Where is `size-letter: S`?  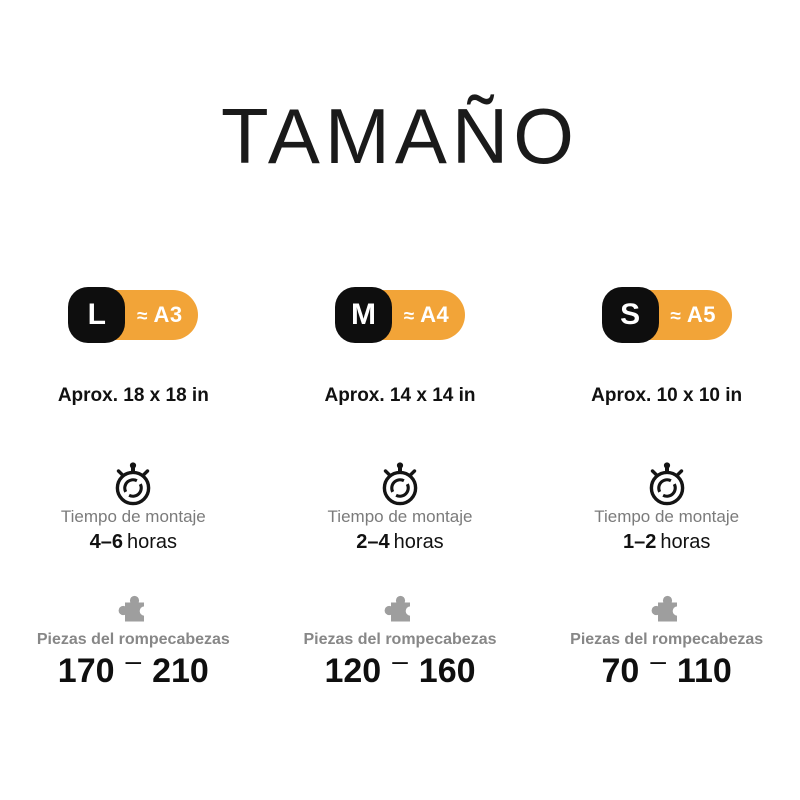
size-letter: S is located at coordinates (630, 314).